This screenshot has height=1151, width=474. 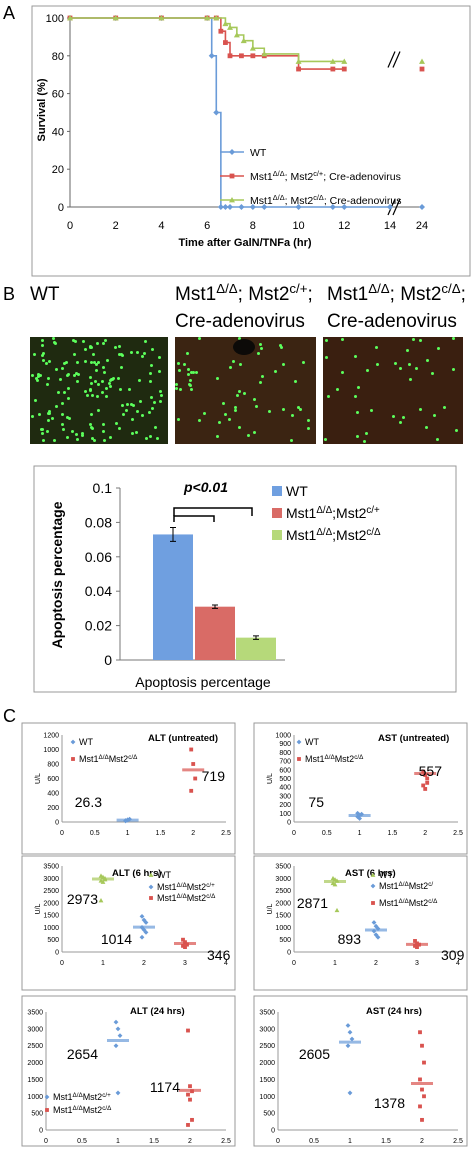 I want to click on text-span: ;, so click(x=324, y=177).